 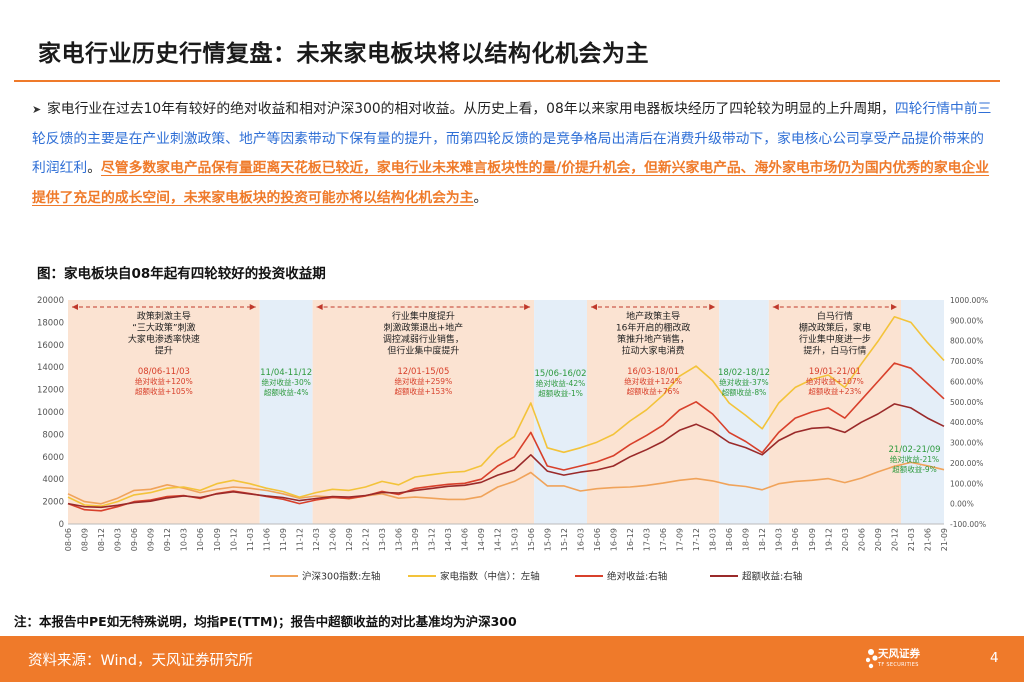 I want to click on period-stat: 21/02-21/09, so click(x=914, y=450).